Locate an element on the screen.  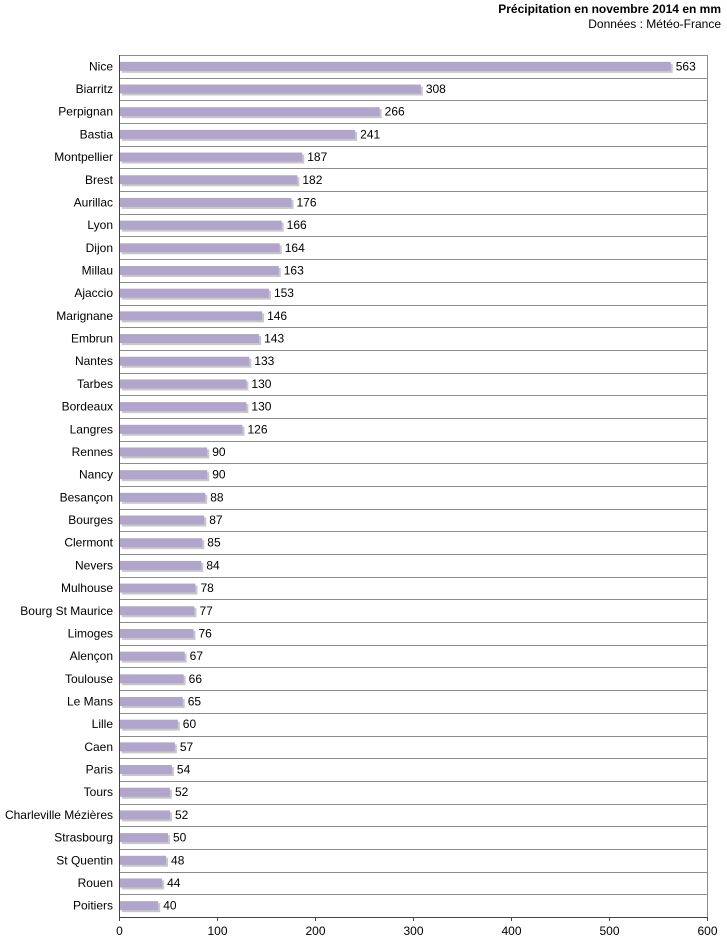
category-label: Bourg St Maurice is located at coordinates (66, 611).